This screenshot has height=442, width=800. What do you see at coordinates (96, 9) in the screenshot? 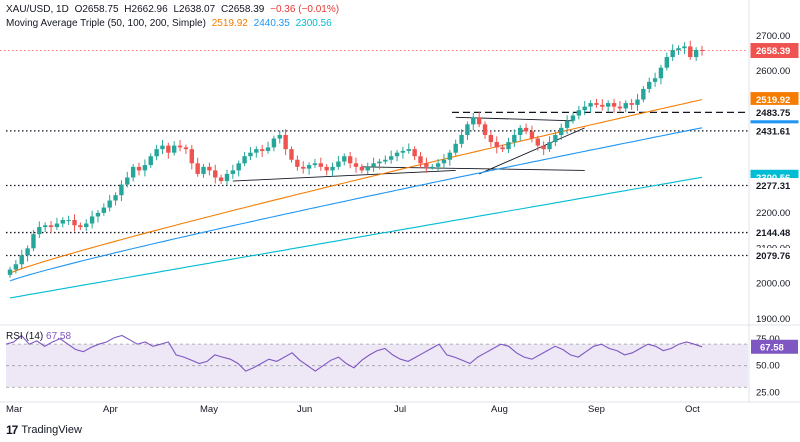
I see `open-value: O2658.75` at bounding box center [96, 9].